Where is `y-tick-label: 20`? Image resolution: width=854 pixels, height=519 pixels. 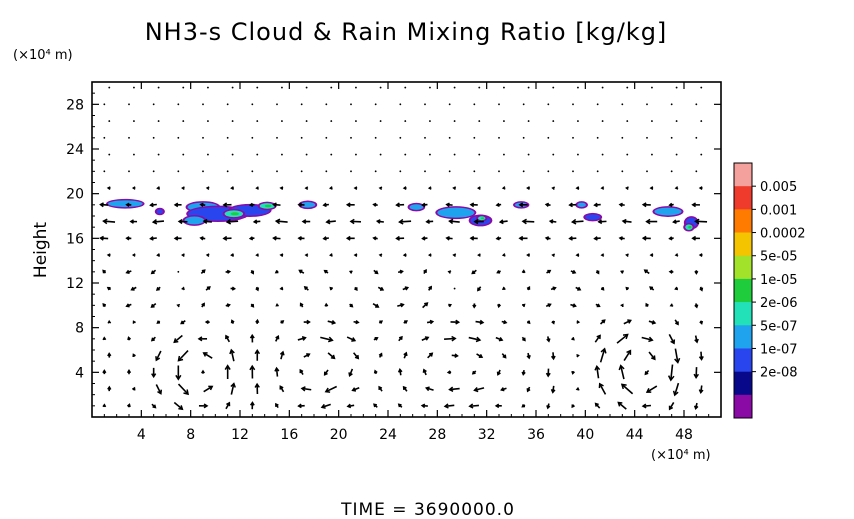
y-tick-label: 20 is located at coordinates (75, 195).